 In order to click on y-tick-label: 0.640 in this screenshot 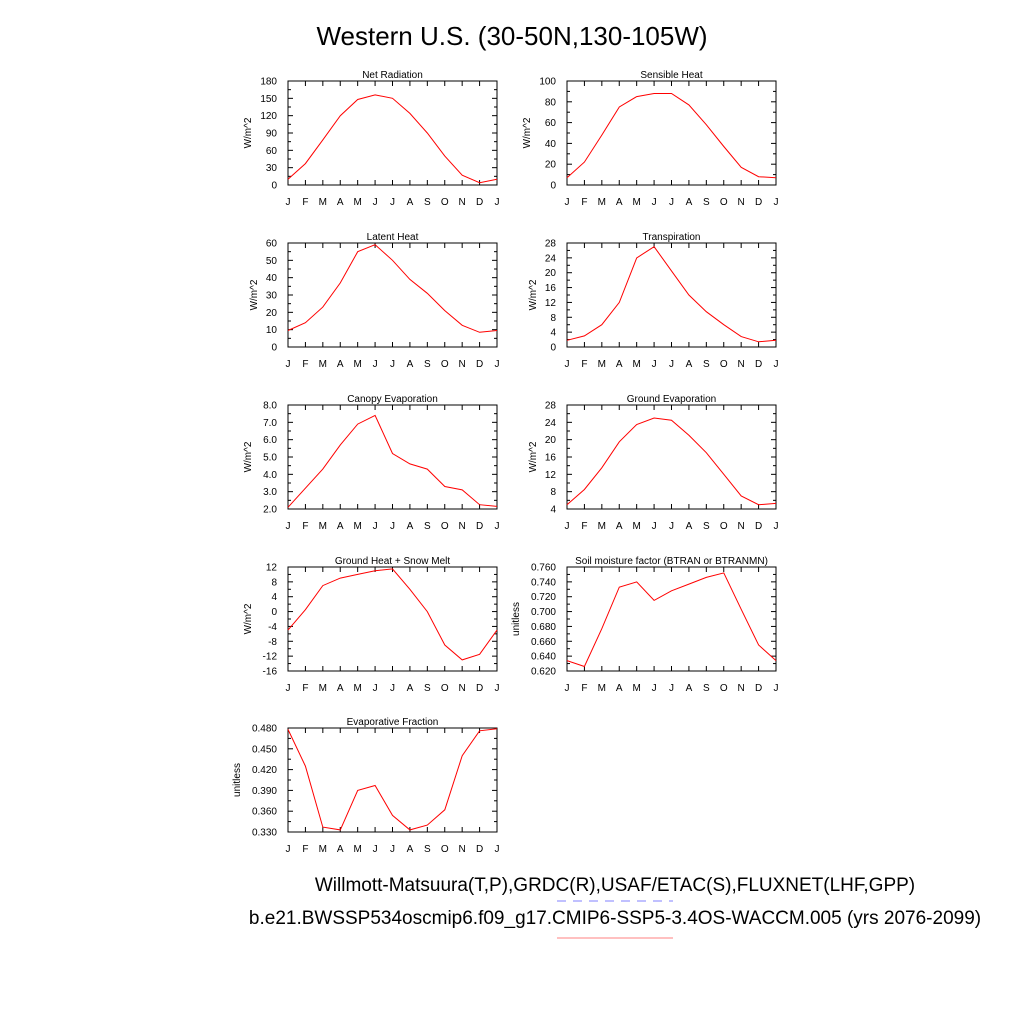, I will do `click(543, 657)`.